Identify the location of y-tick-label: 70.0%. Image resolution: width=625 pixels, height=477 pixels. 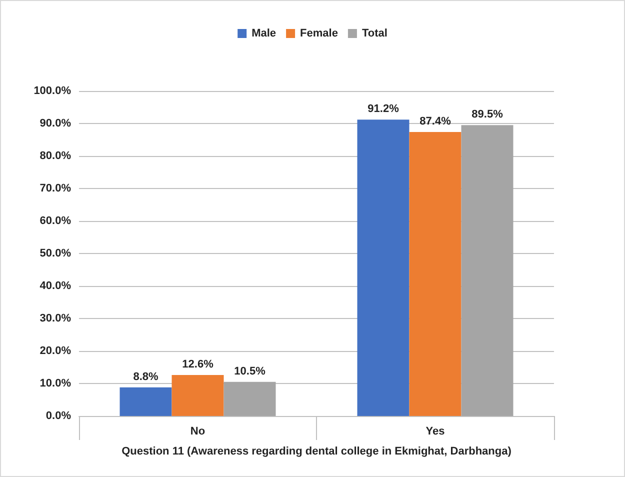
(56, 188).